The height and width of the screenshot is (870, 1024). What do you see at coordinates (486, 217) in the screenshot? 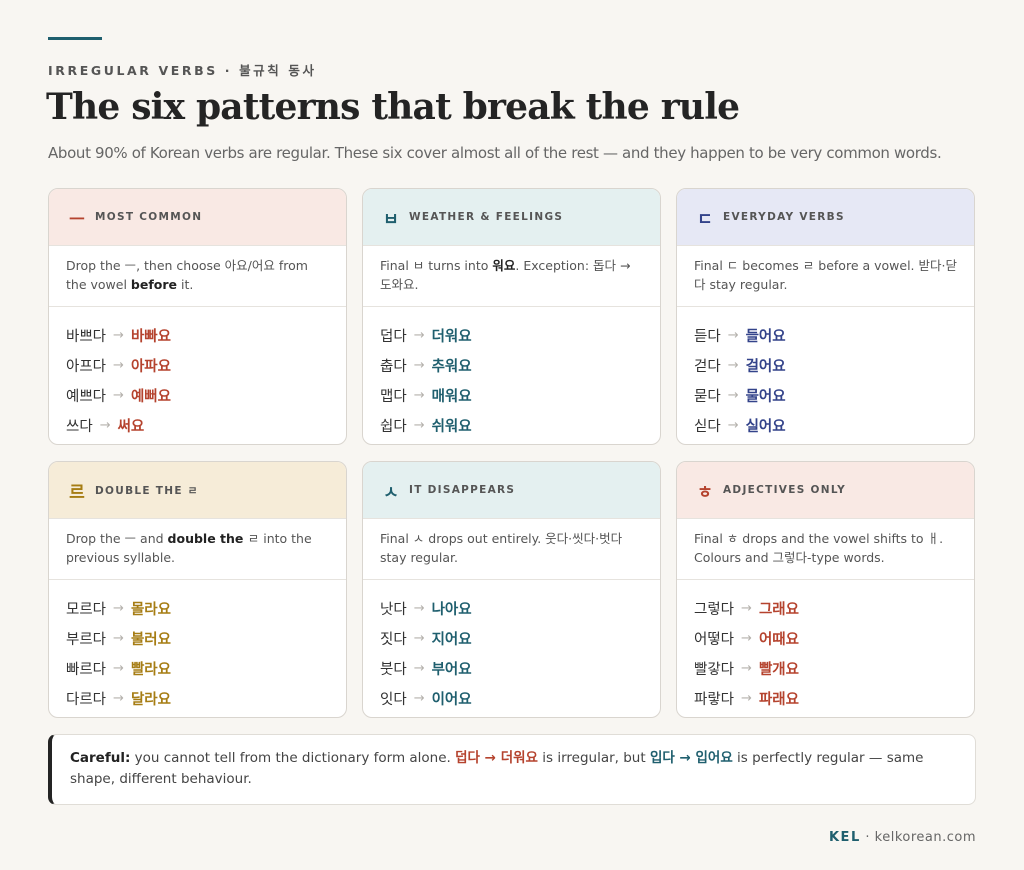
I see `card-label: WEATHER & FEELINGS` at bounding box center [486, 217].